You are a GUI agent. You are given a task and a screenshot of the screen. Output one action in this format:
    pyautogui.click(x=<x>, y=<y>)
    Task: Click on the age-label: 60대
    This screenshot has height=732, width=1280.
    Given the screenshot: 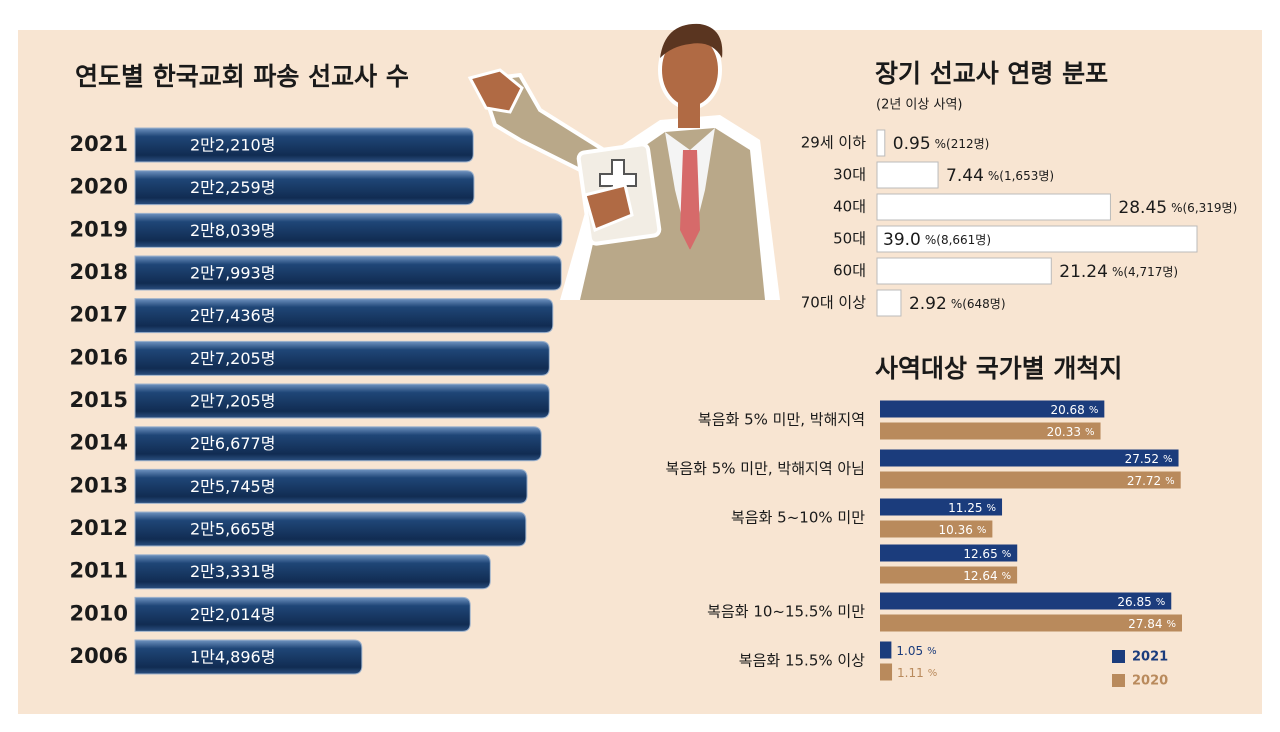 What is the action you would take?
    pyautogui.click(x=849, y=271)
    